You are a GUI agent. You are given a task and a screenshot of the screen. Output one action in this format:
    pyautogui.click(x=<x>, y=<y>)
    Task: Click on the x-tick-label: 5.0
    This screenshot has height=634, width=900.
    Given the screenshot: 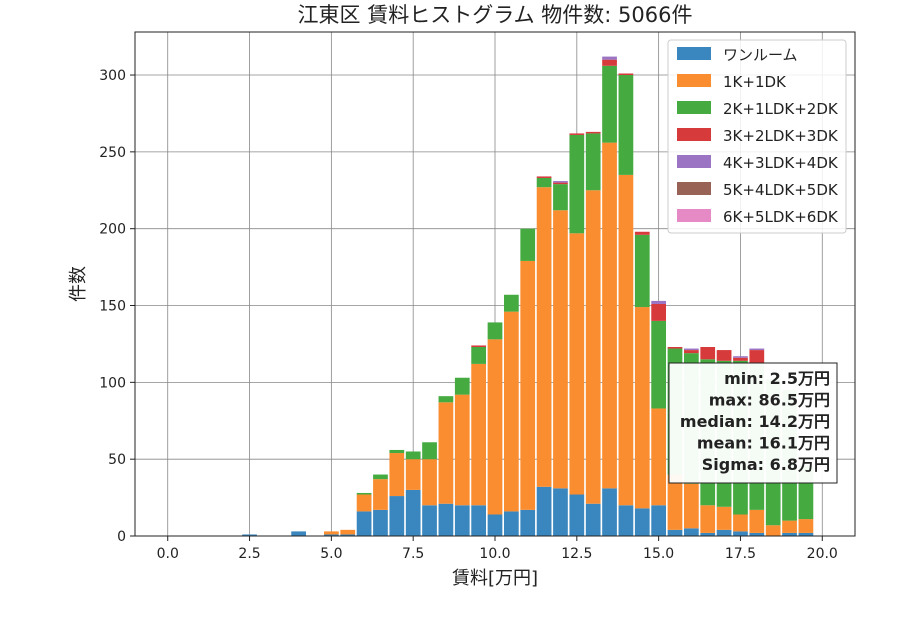 What is the action you would take?
    pyautogui.click(x=331, y=554)
    